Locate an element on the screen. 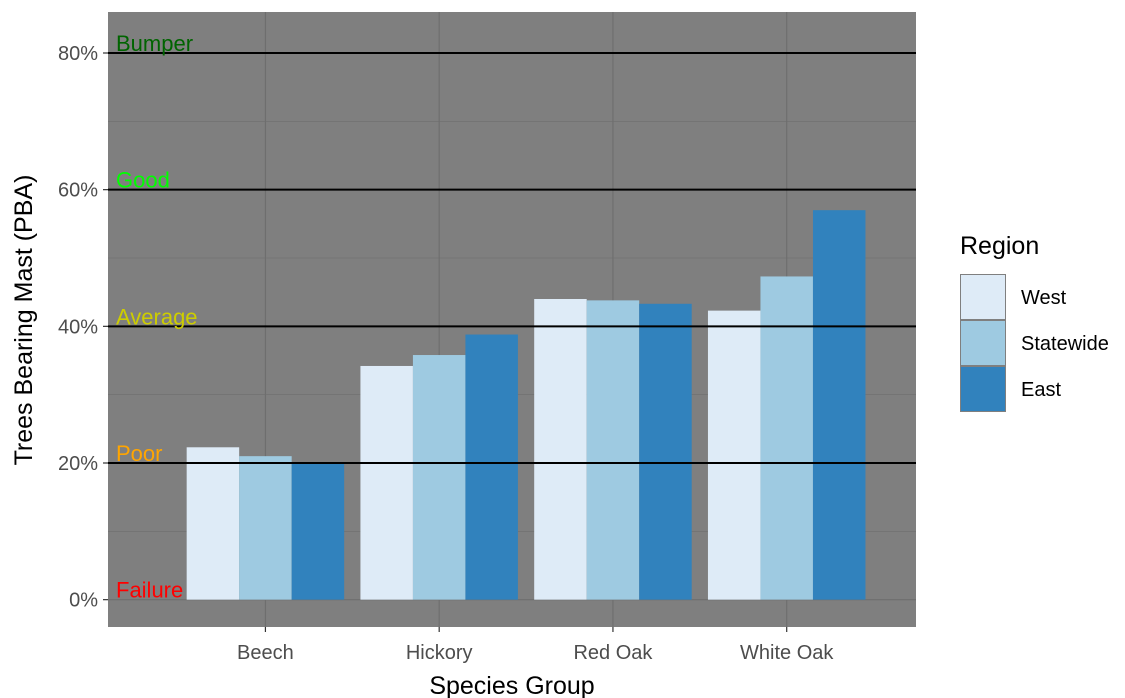 This screenshot has width=1125, height=698. legend-swatch-east is located at coordinates (983, 389).